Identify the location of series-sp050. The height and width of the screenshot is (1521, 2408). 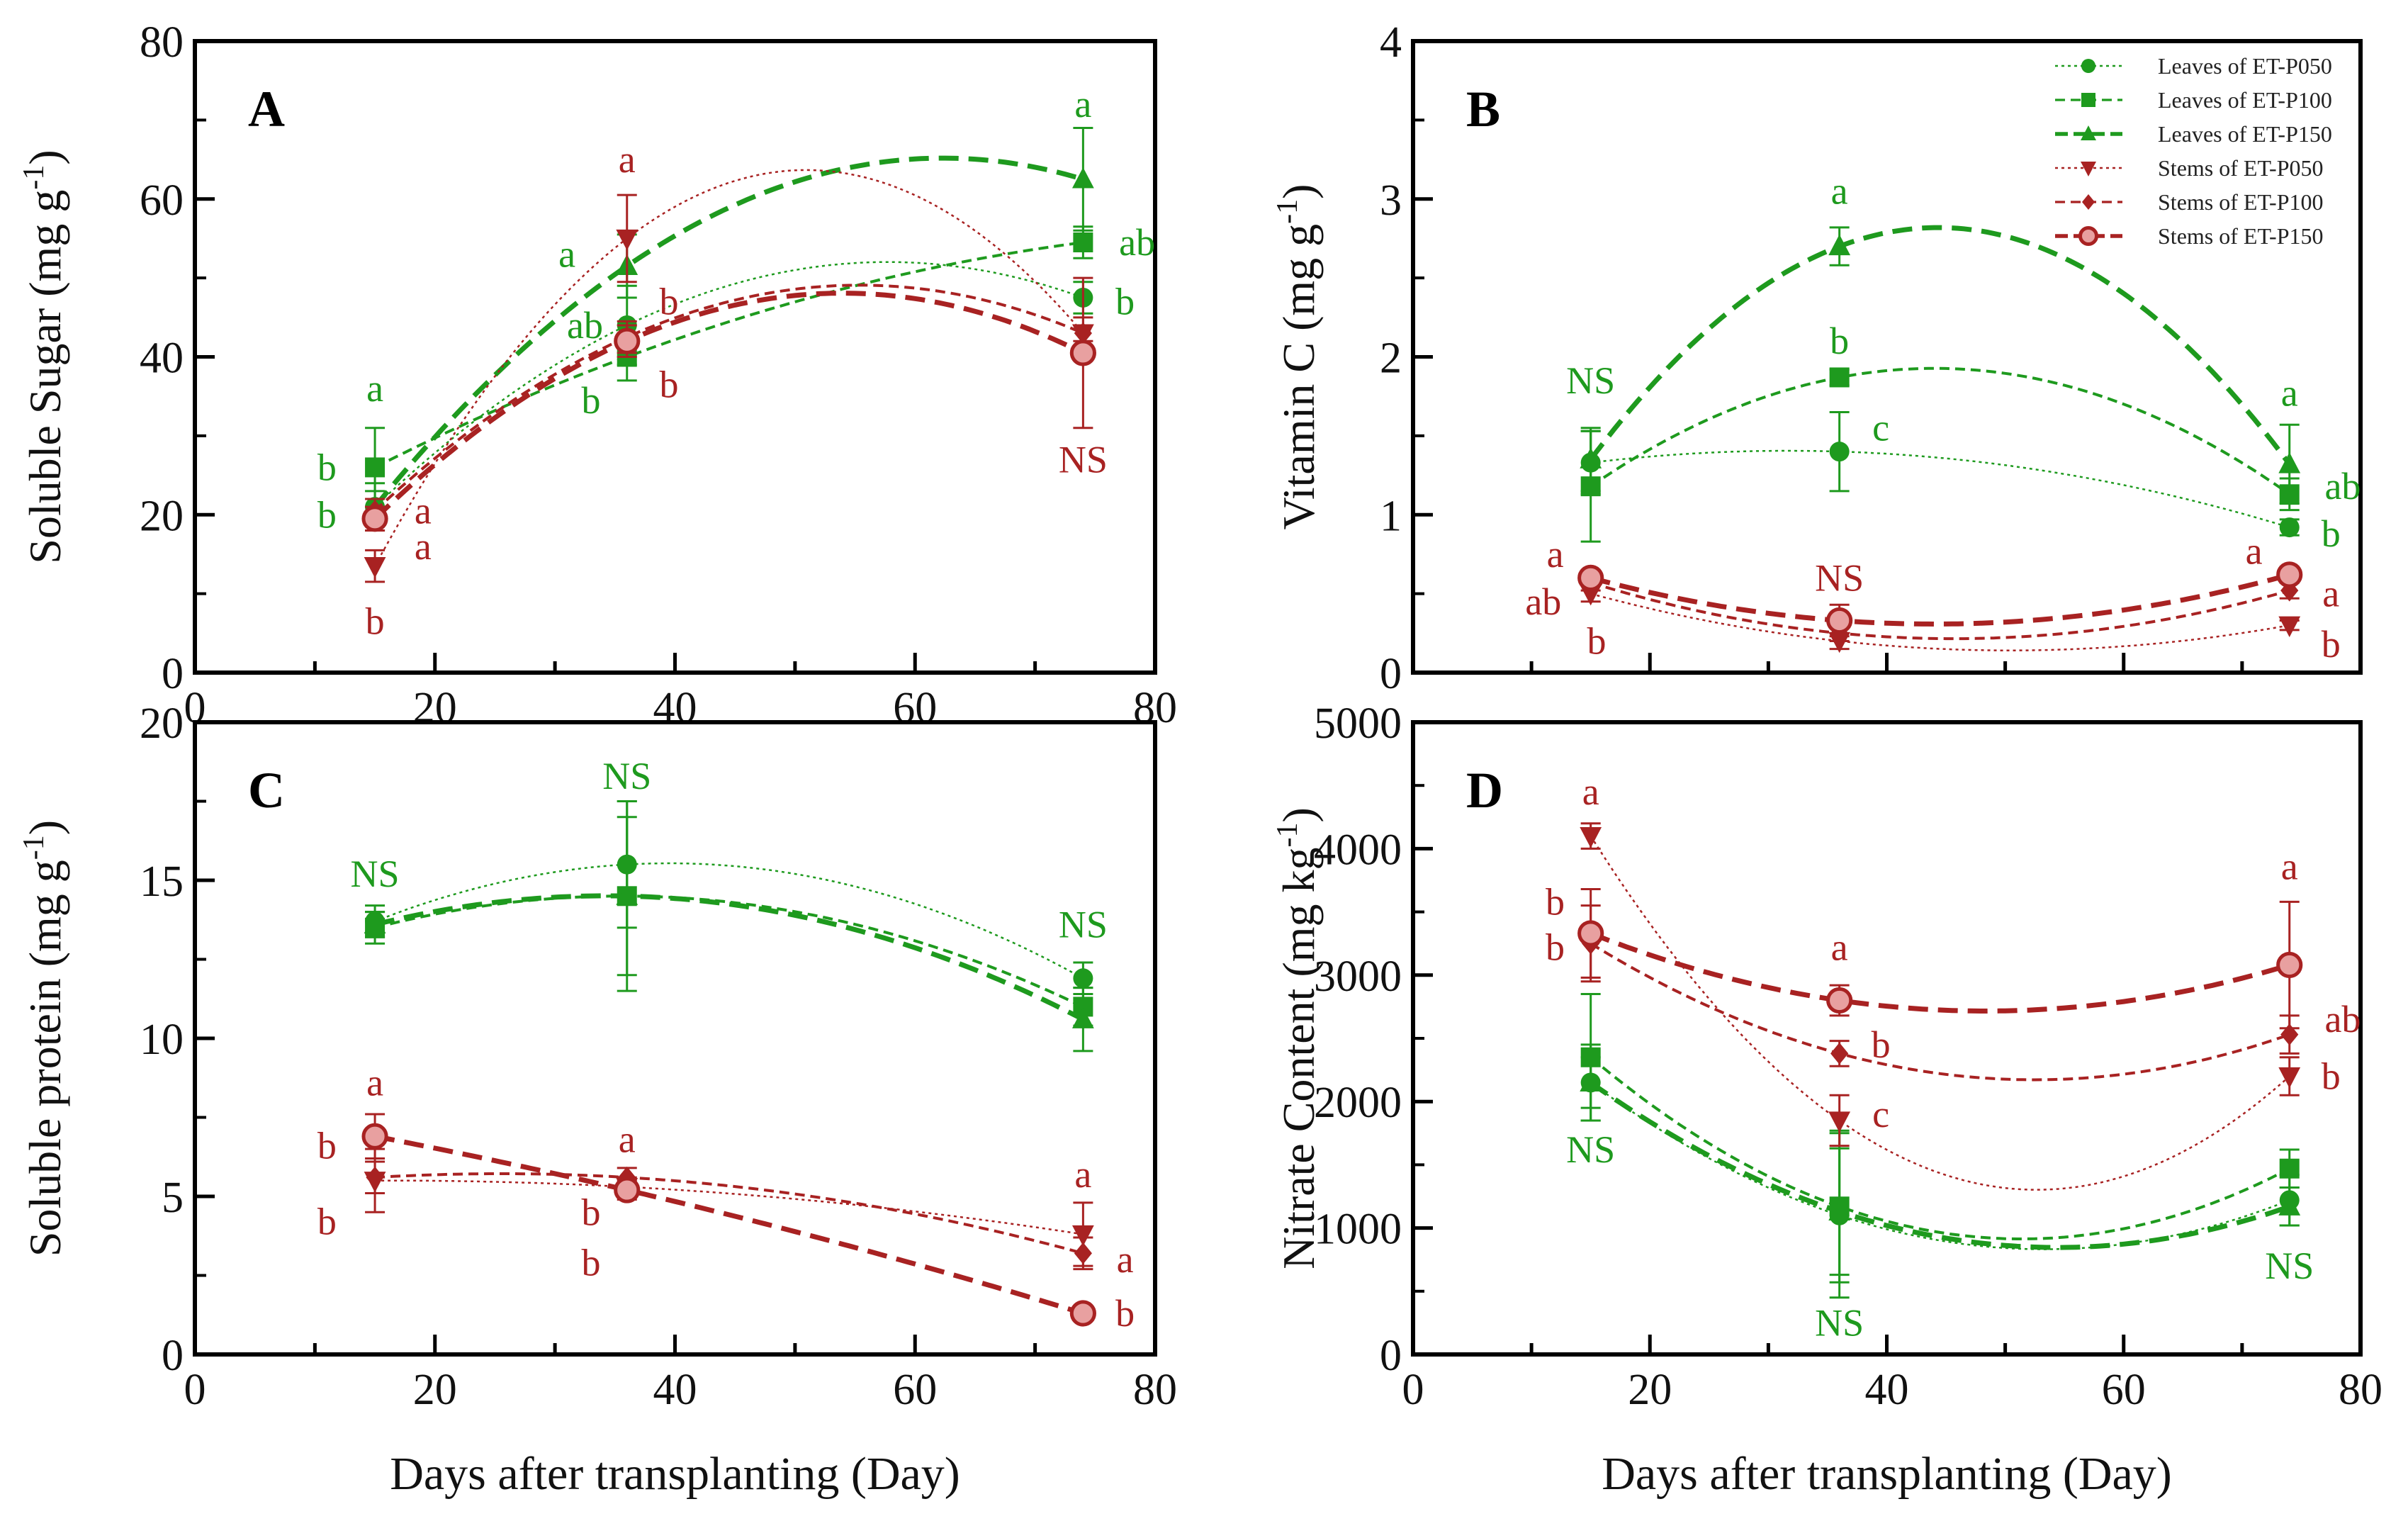
(729, 376).